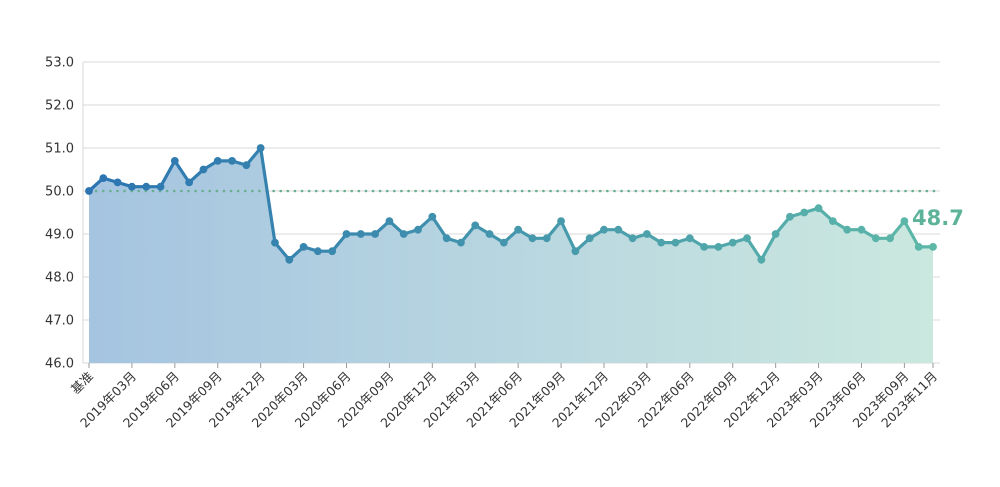  Describe the element at coordinates (82, 383) in the screenshot. I see `x-tick-label: 基准` at that location.